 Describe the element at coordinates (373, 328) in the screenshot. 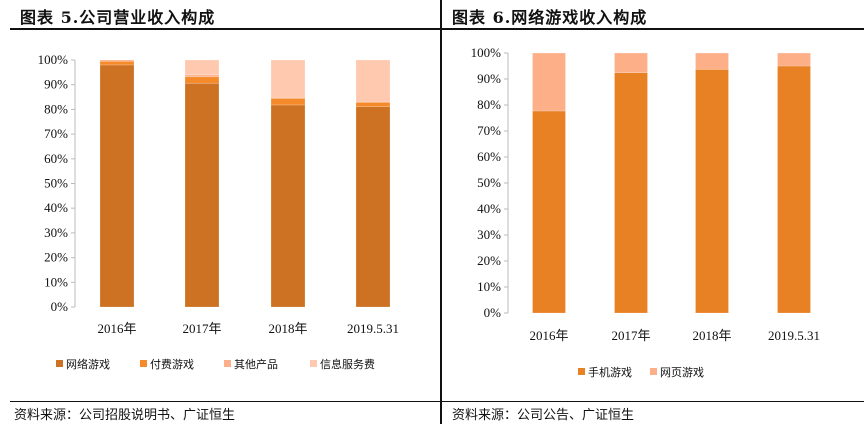

I see `left-x-tick-label: 2019.5.31` at that location.